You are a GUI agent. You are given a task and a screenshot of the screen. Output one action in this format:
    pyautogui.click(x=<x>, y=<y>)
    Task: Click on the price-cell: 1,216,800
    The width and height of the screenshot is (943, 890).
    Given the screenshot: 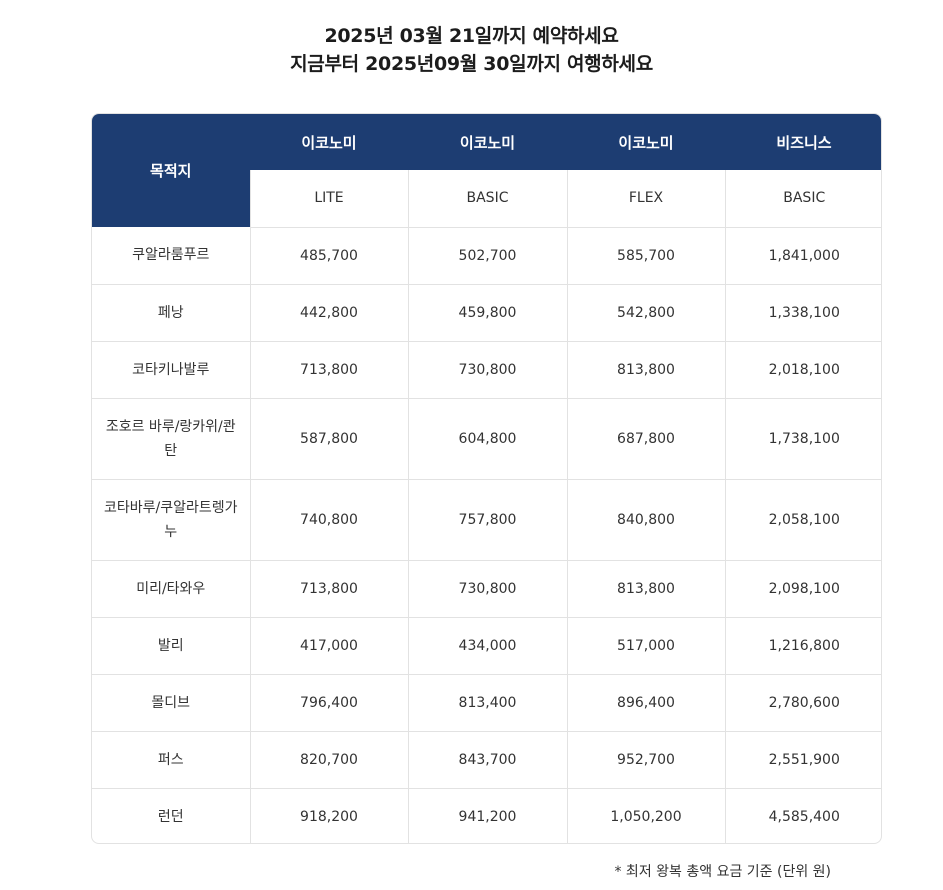 What is the action you would take?
    pyautogui.click(x=802, y=646)
    